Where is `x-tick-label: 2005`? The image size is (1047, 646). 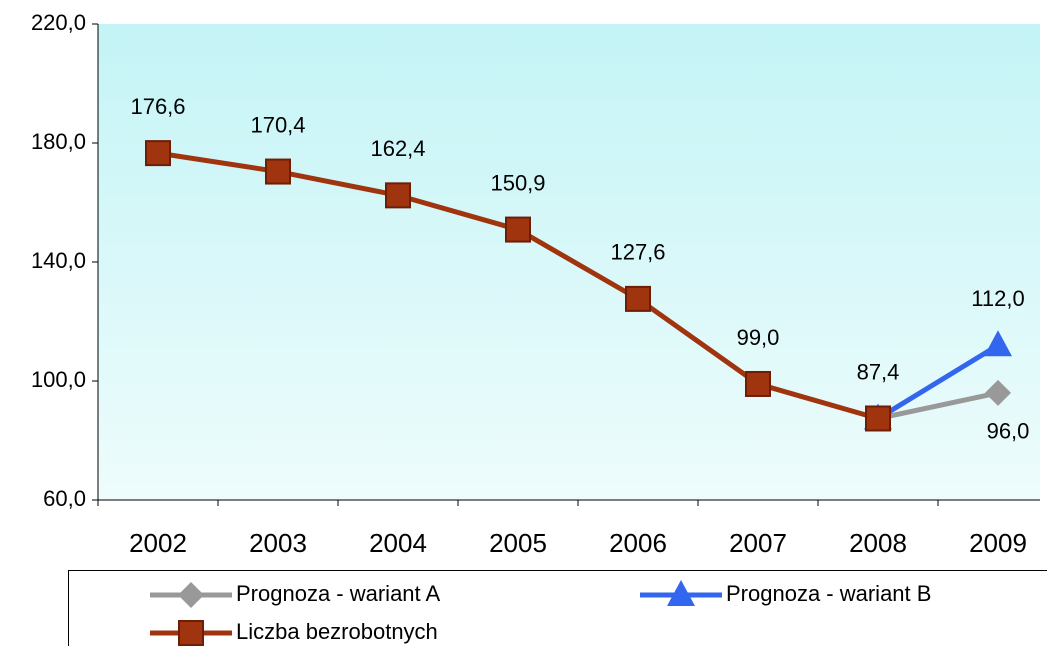 x-tick-label: 2005 is located at coordinates (518, 543).